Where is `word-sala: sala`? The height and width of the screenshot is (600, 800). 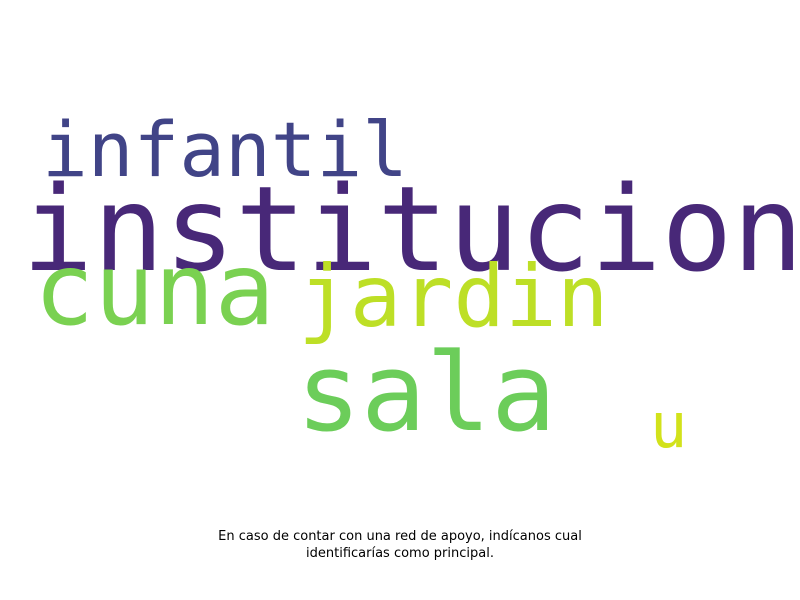
word-sala: sala is located at coordinates (426, 393).